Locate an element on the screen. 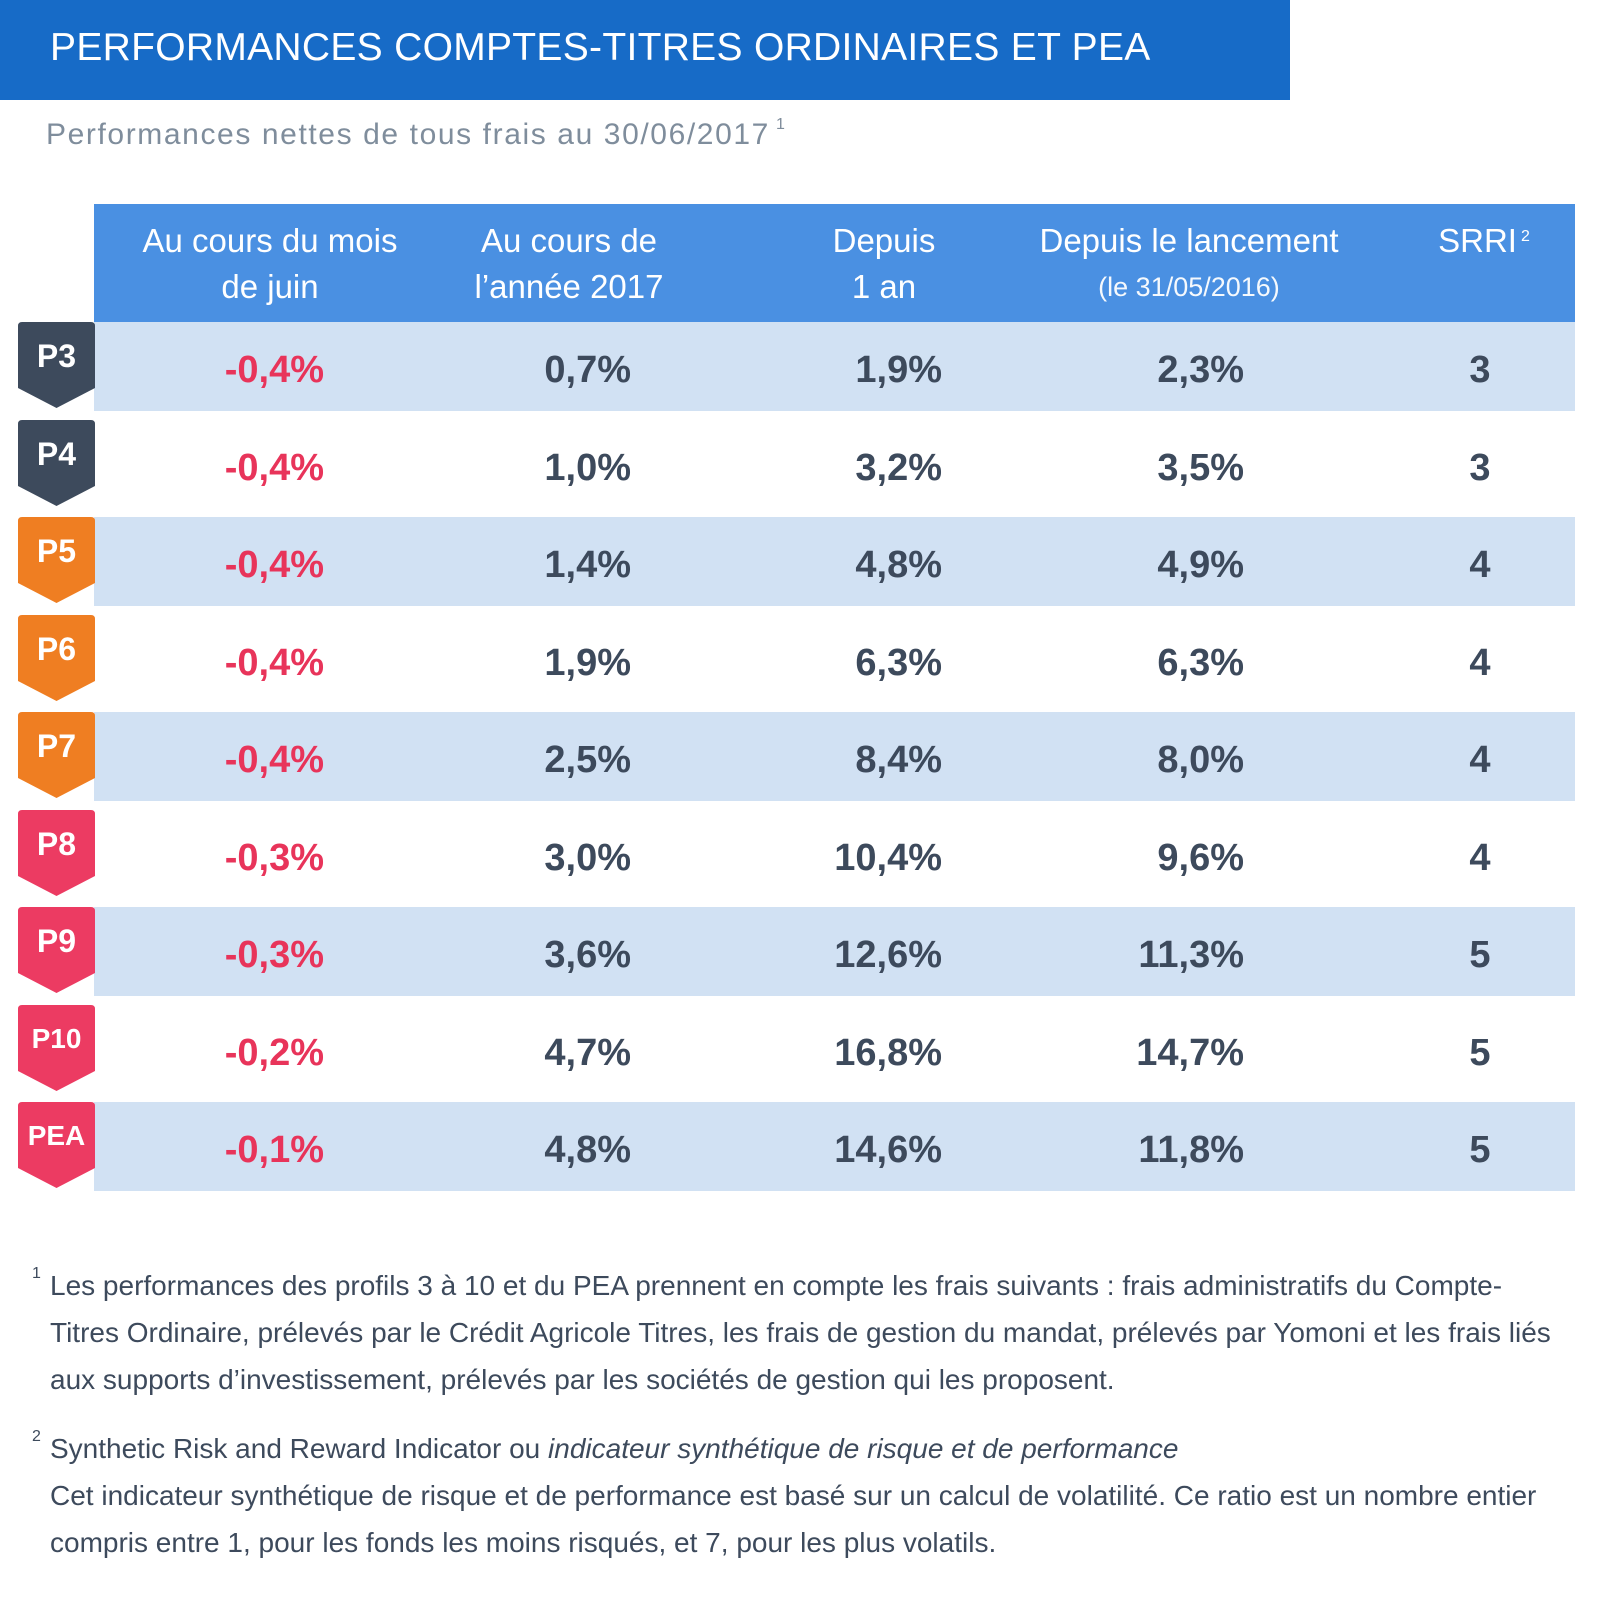  cell-year: 3,0% is located at coordinates (587, 858).